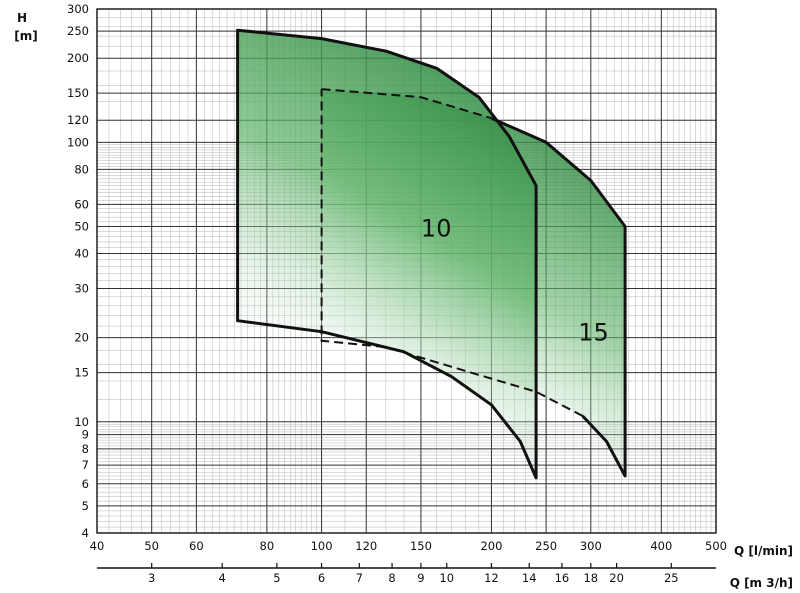 The height and width of the screenshot is (593, 800). Describe the element at coordinates (322, 546) in the screenshot. I see `x-tick-label: 100` at that location.